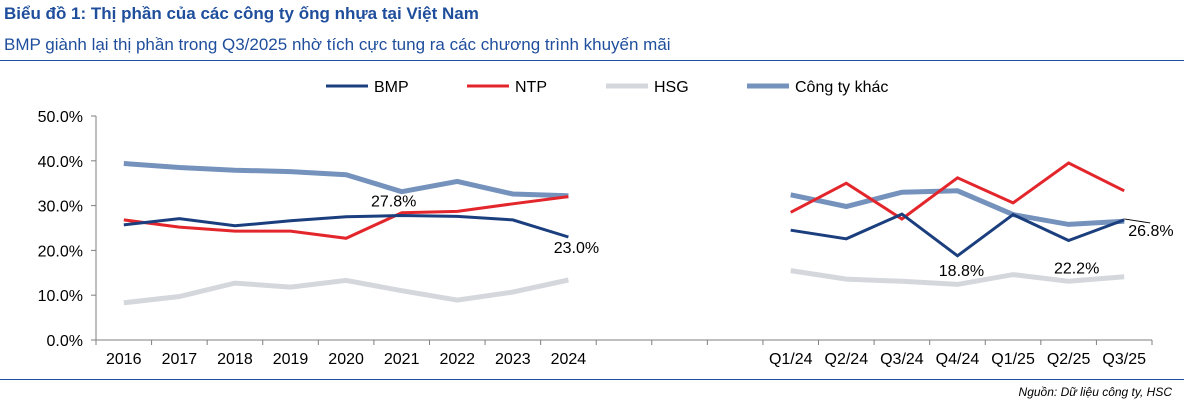  Describe the element at coordinates (1095, 392) in the screenshot. I see `source-note: Nguồn: Dữ liệu công ty, HSC` at that location.